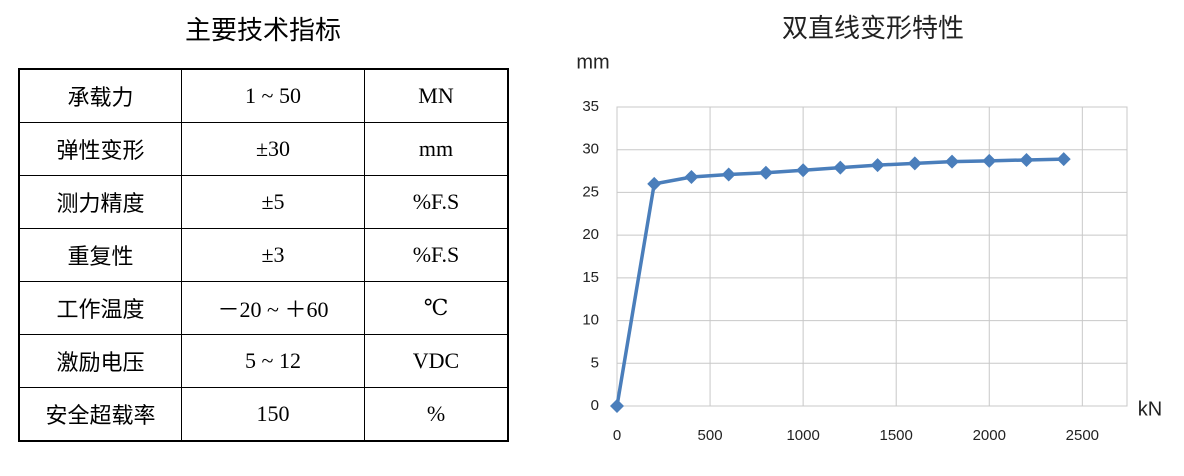 This screenshot has height=476, width=1184. I want to click on table-cell: mm, so click(436, 149).